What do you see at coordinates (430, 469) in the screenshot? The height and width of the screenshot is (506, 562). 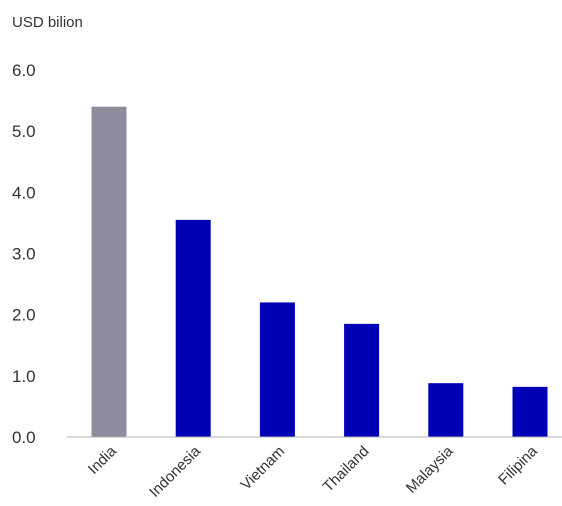 I see `x-tick-label: Malaysia` at bounding box center [430, 469].